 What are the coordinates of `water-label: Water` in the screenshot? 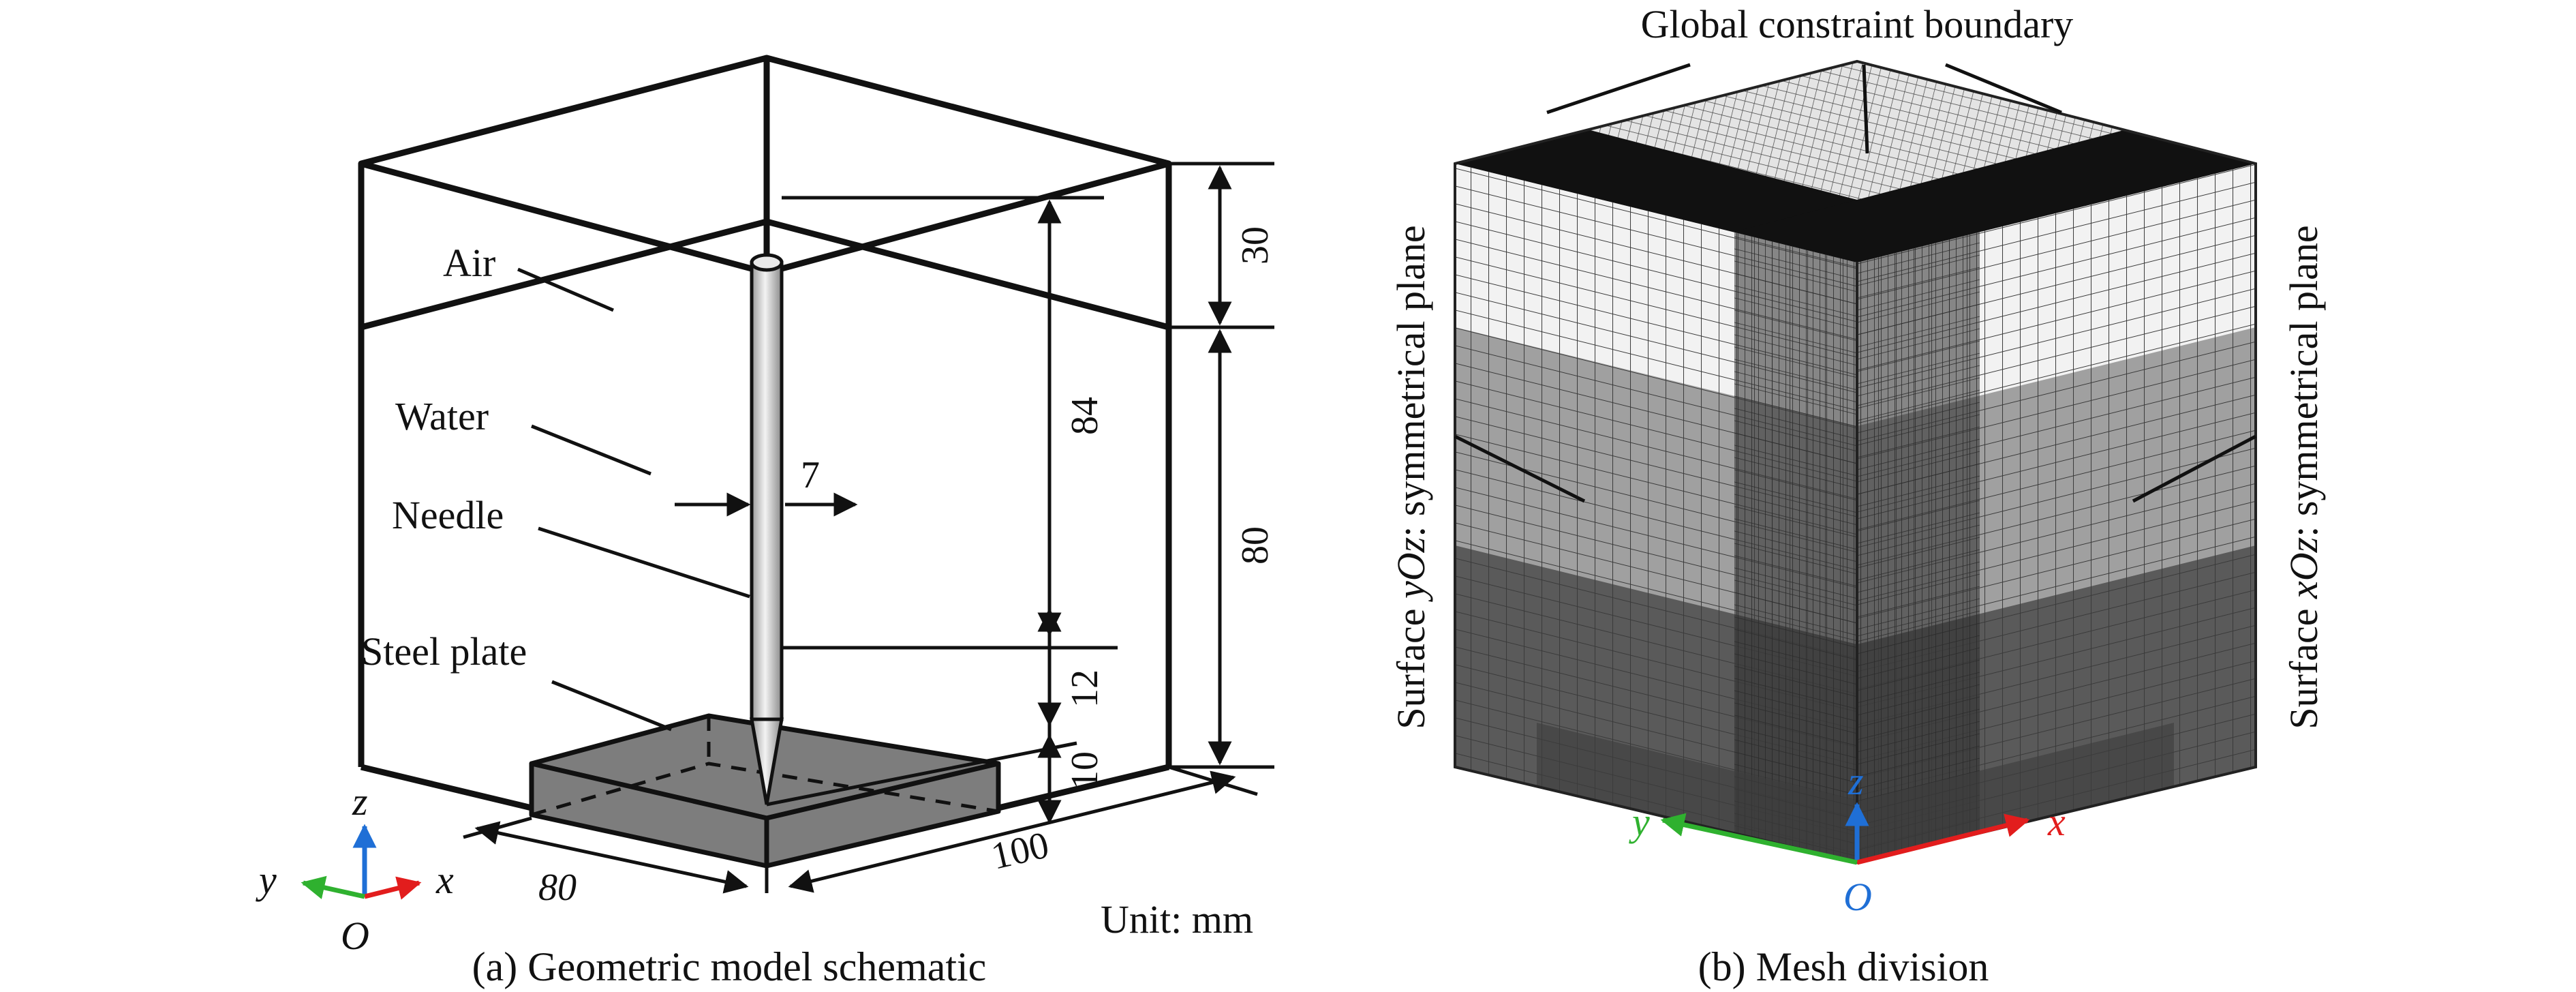 It's located at (442, 416).